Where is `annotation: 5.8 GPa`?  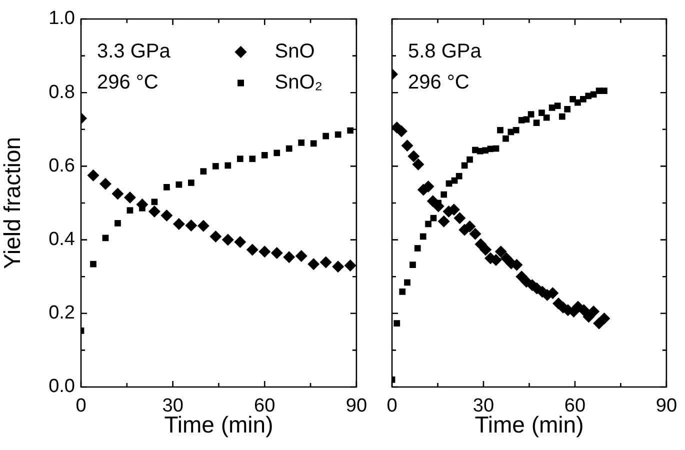
annotation: 5.8 GPa is located at coordinates (445, 51).